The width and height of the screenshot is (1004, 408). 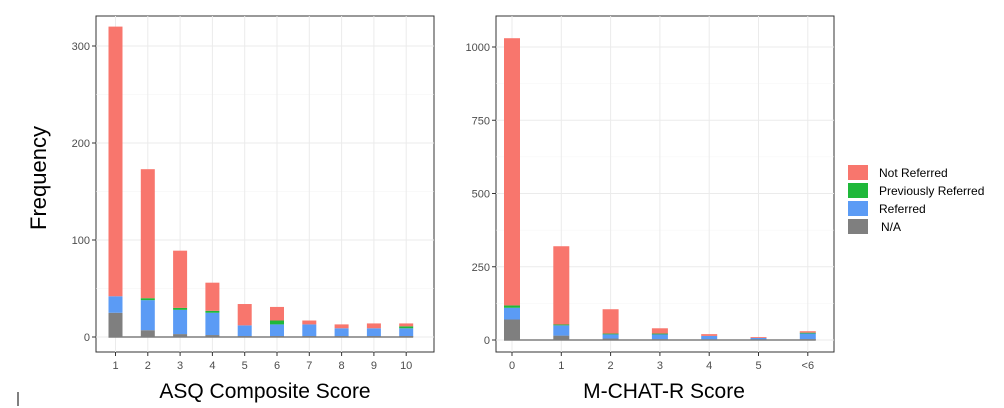 I want to click on mchat-y-tick-label: 1000, so click(x=478, y=48).